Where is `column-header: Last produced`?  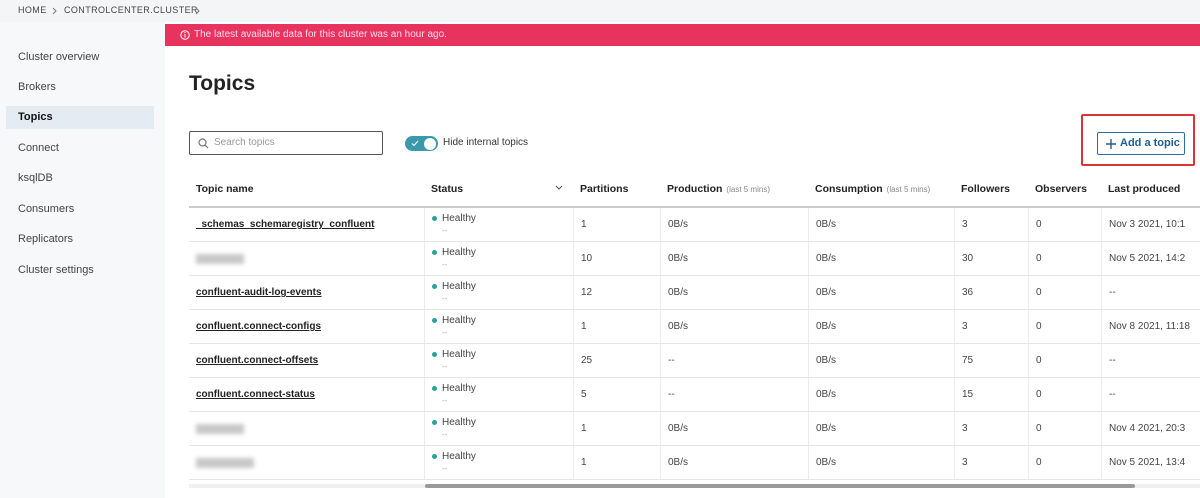
column-header: Last produced is located at coordinates (1150, 189).